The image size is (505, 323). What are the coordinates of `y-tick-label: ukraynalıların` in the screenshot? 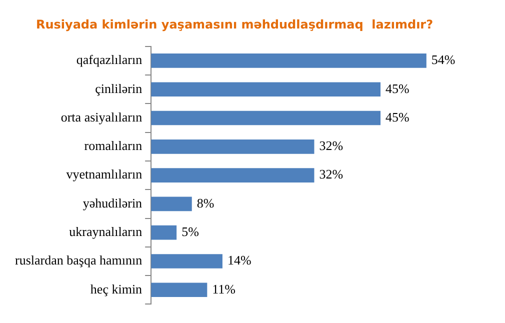 It's located at (106, 232).